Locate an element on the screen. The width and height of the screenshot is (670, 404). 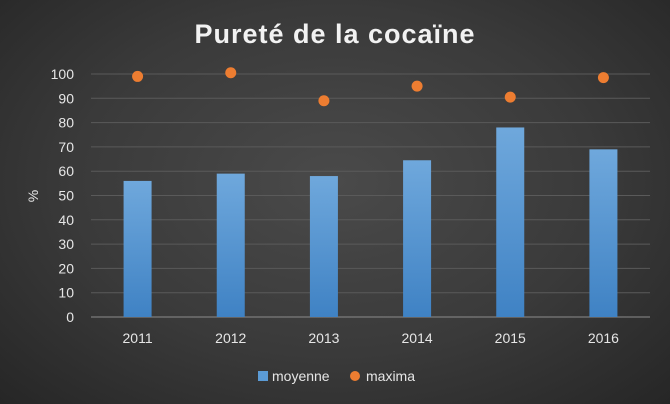
legend-moyenne-label: moyenne is located at coordinates (301, 376).